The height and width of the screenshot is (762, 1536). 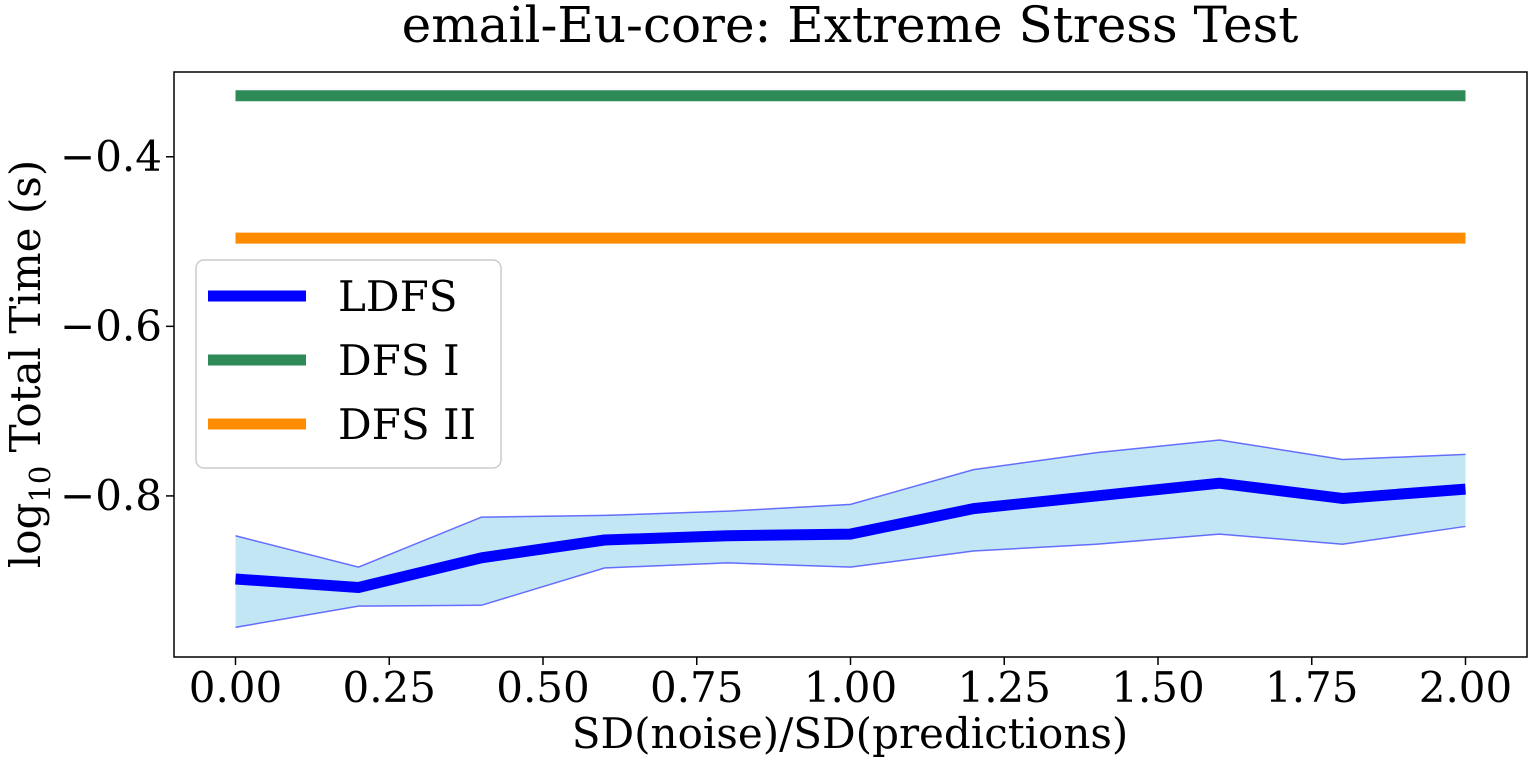 I want to click on x-axis-ticks: 0.00 0.25 0.50 0.75 1.00 1.25 1.50 1.75 2.00, so click(x=851, y=684).